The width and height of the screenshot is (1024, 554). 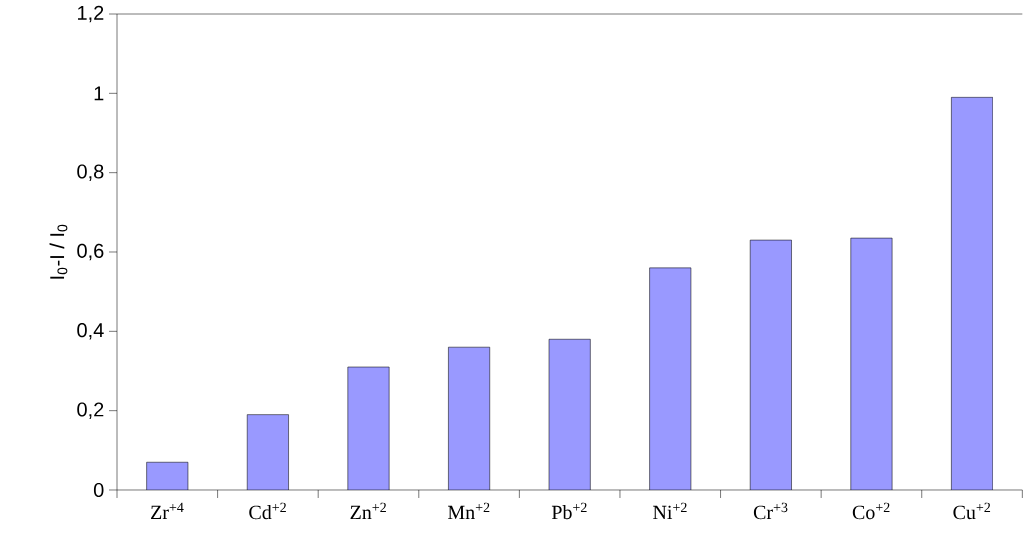 What do you see at coordinates (267, 511) in the screenshot?
I see `x-tick-label: Cd$^{+2}$` at bounding box center [267, 511].